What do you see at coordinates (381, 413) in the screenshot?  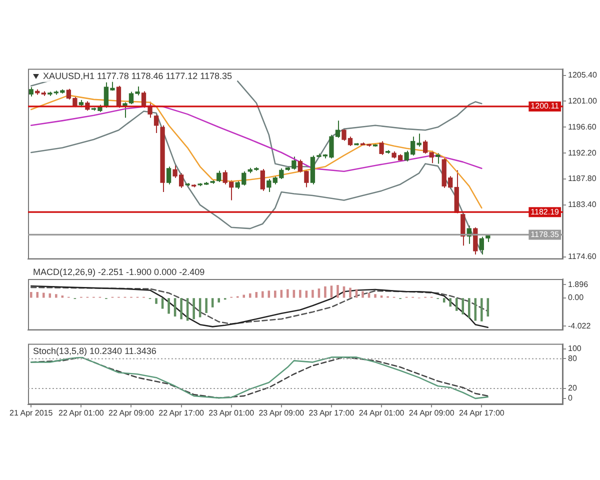 I see `x-tick-label: 24 Apr 01:00` at bounding box center [381, 413].